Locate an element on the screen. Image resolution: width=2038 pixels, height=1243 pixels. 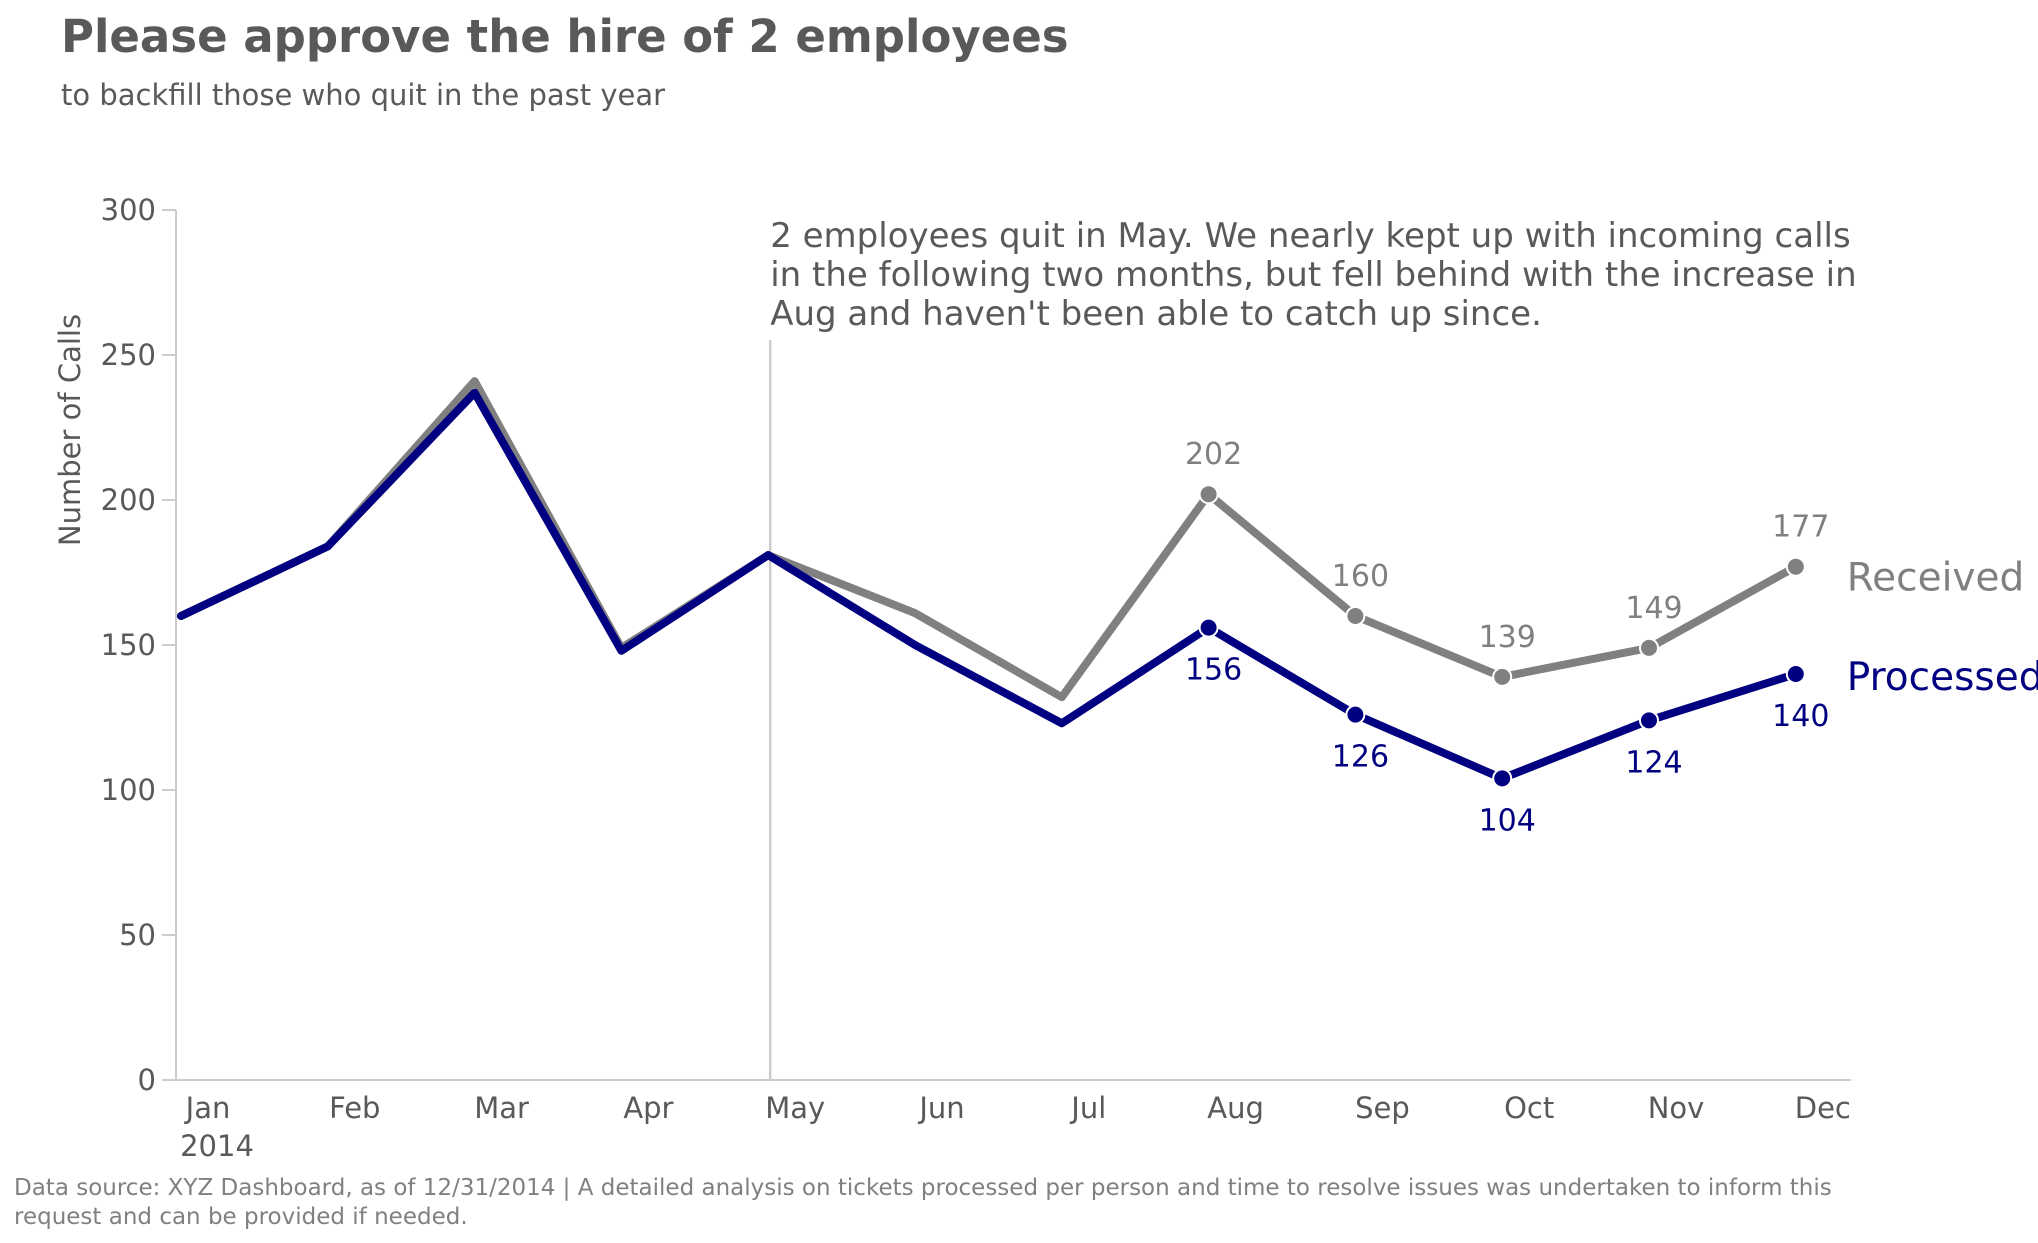
x-tick-label: Jul is located at coordinates (1087, 1108).